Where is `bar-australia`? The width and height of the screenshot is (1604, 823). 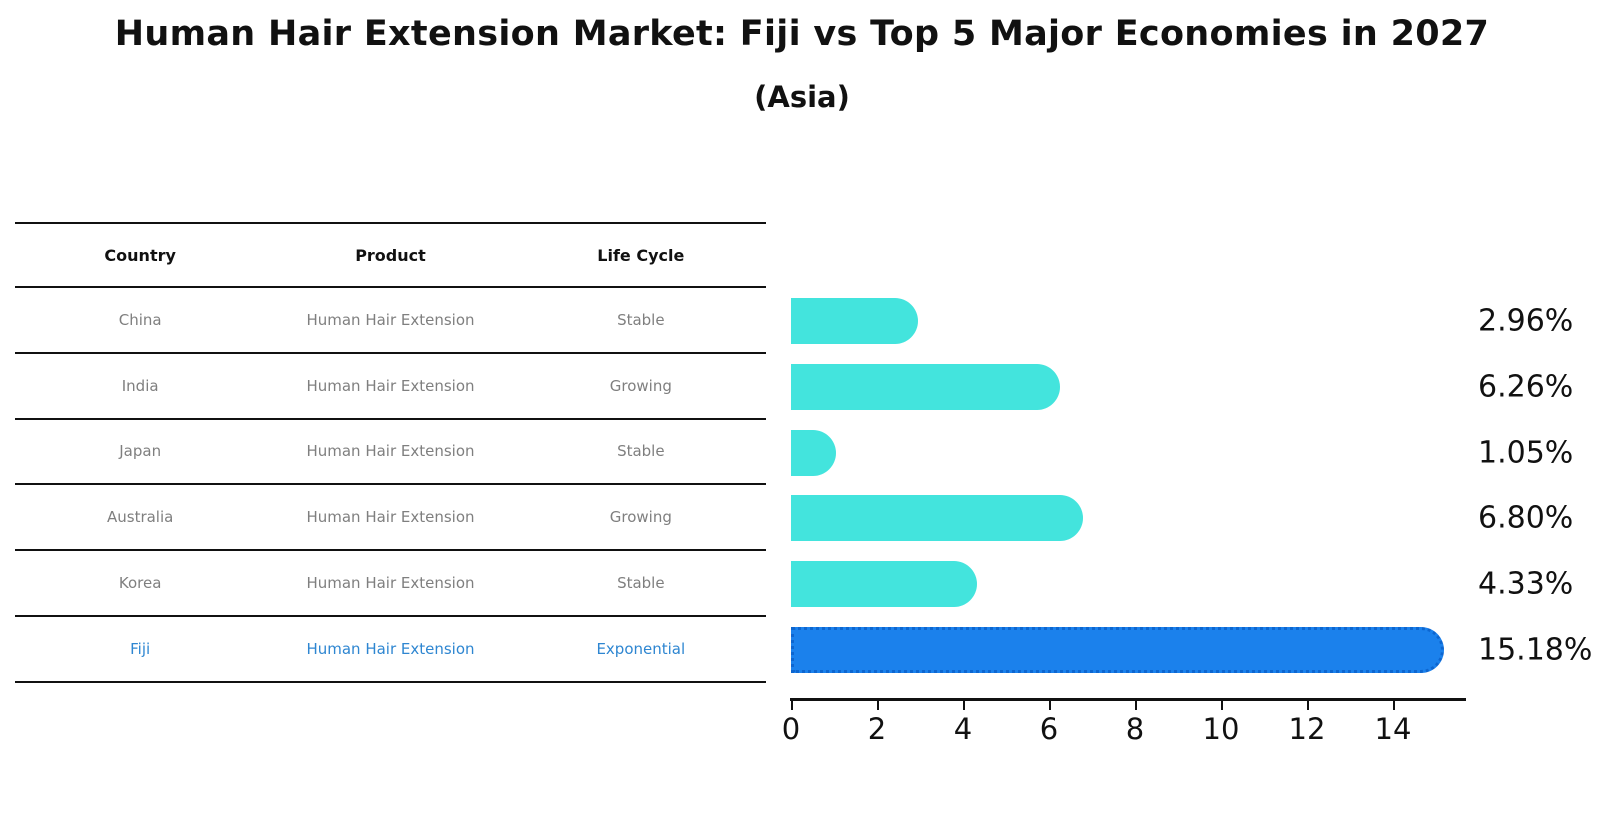 bar-australia is located at coordinates (937, 518).